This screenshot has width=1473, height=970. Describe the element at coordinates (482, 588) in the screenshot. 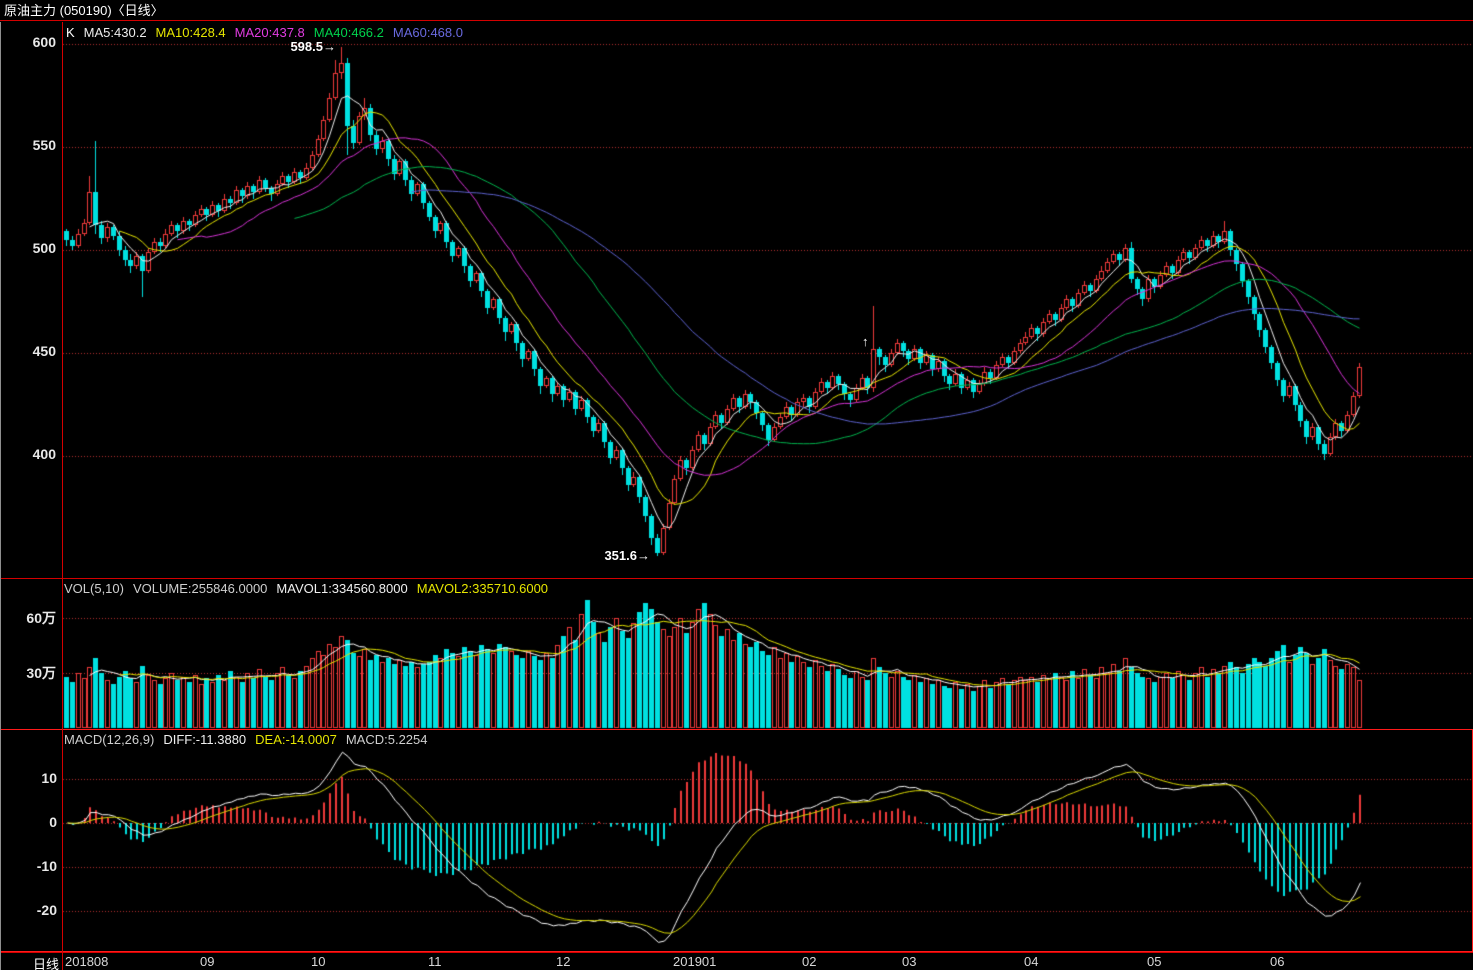

I see `vol-legend-mavol2: MAVOL2:335710.6000` at that location.